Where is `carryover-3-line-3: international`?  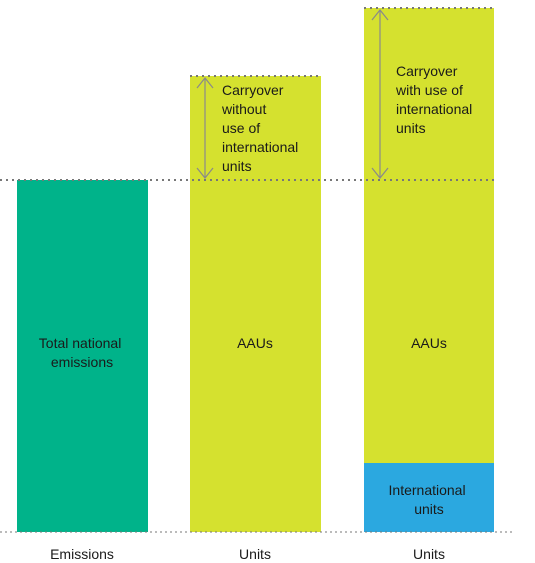
carryover-3-line-3: international is located at coordinates (434, 109).